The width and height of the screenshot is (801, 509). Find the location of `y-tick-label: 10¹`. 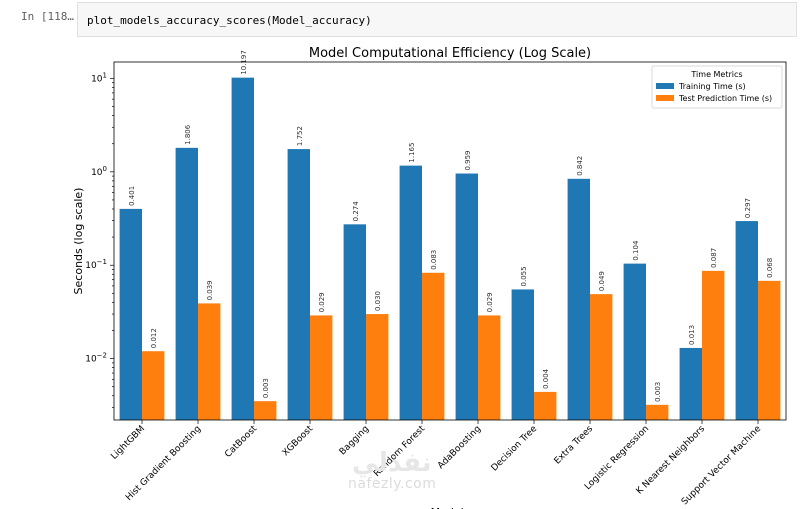

y-tick-label: 10¹ is located at coordinates (99, 77).